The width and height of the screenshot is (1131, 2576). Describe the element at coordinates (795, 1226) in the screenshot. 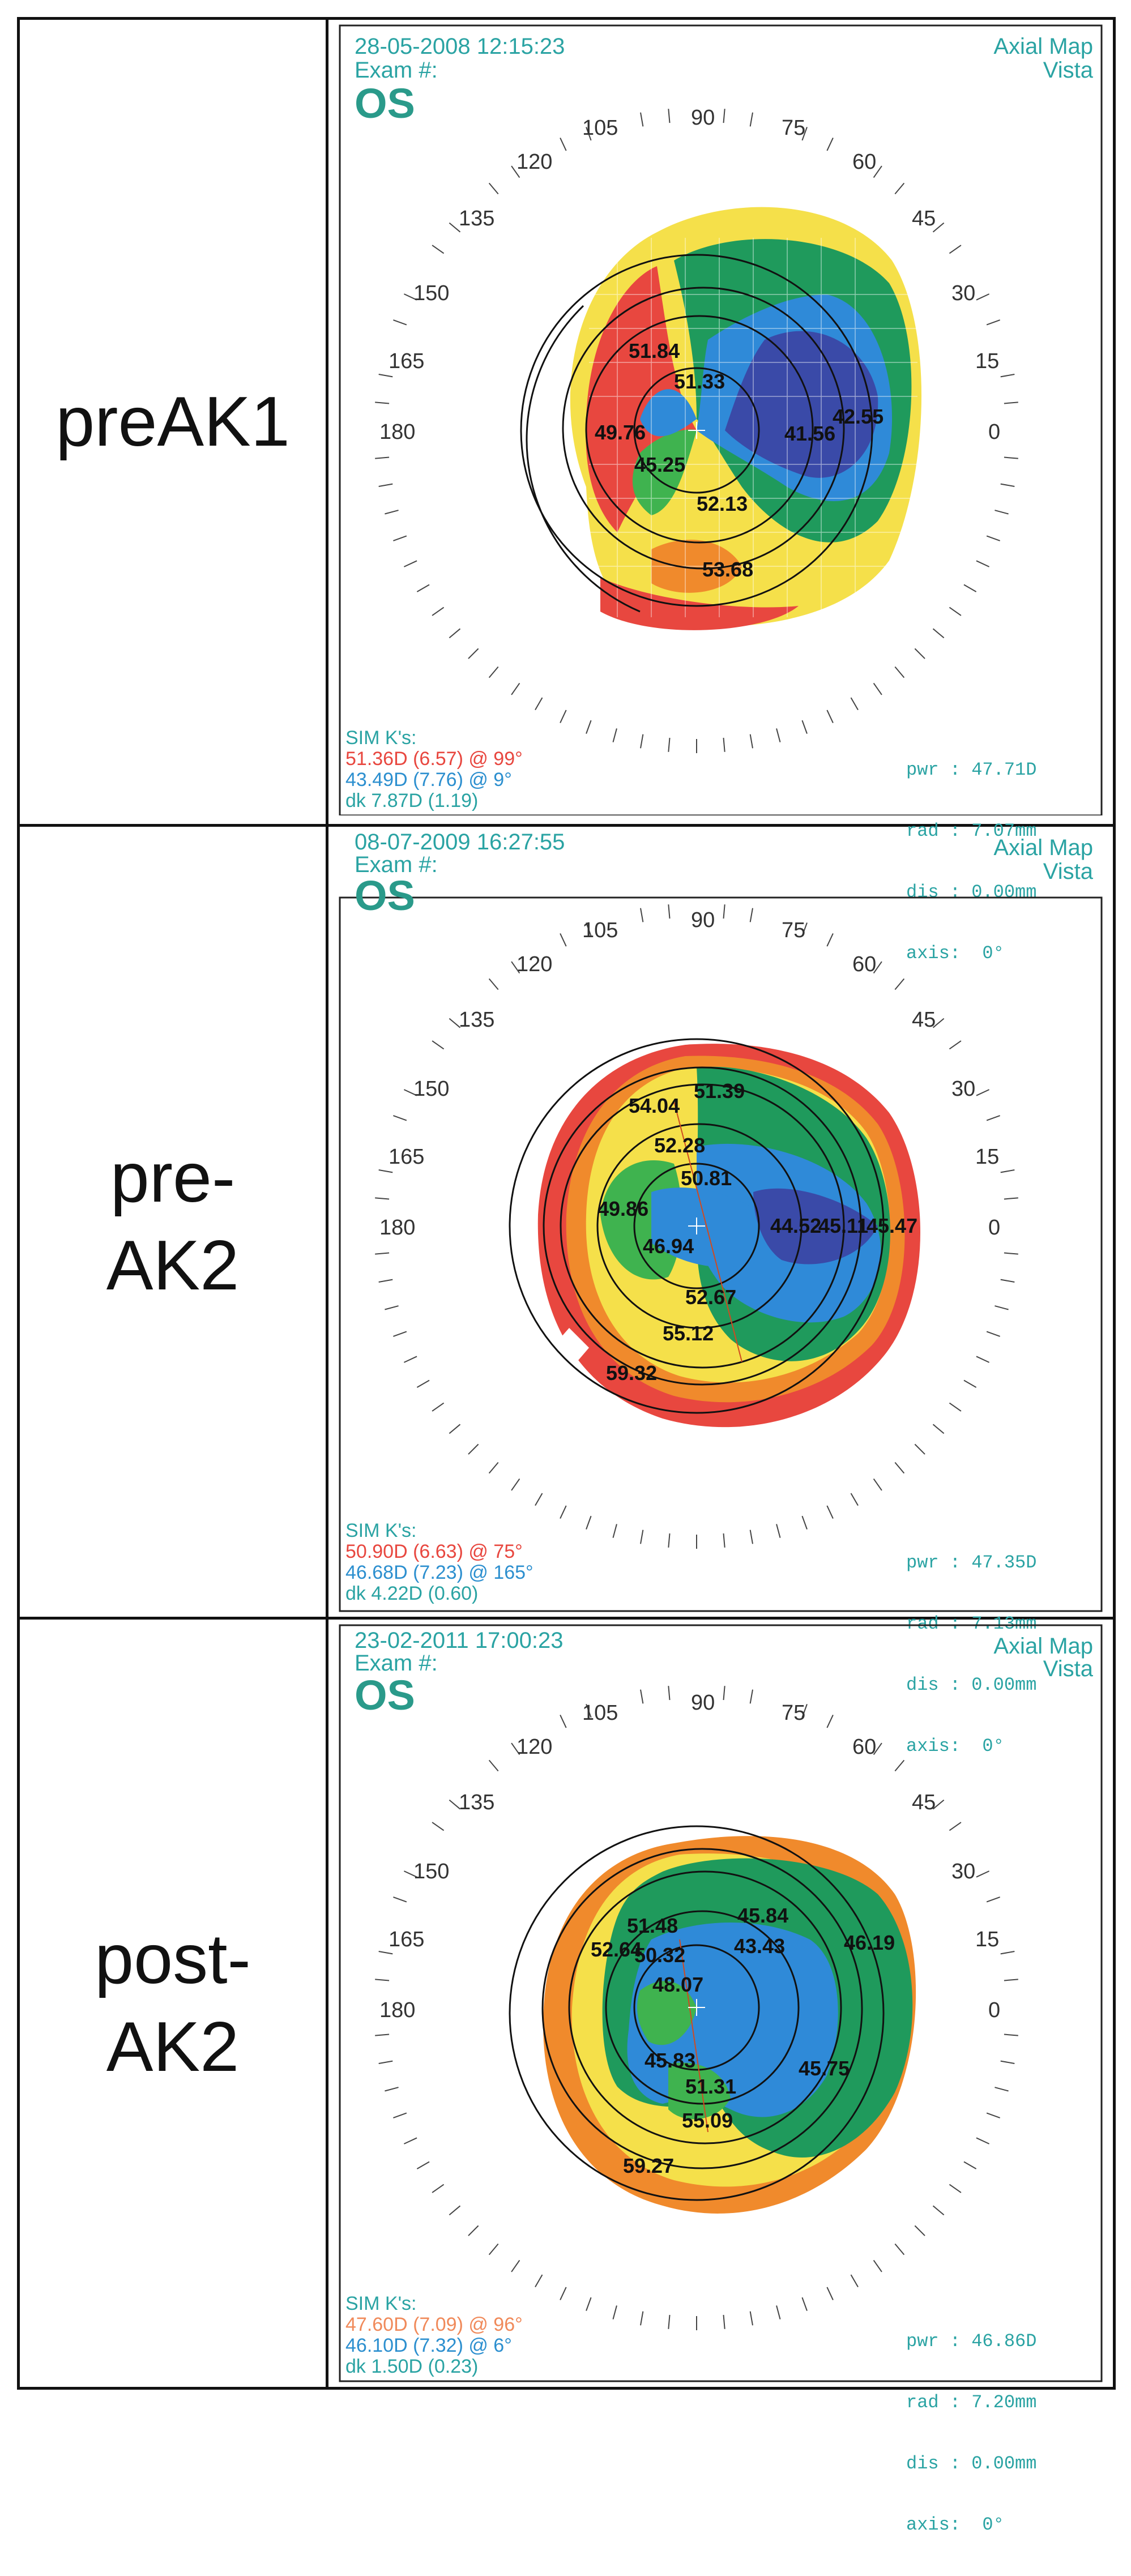

I see `k-value-label: 44.52` at that location.